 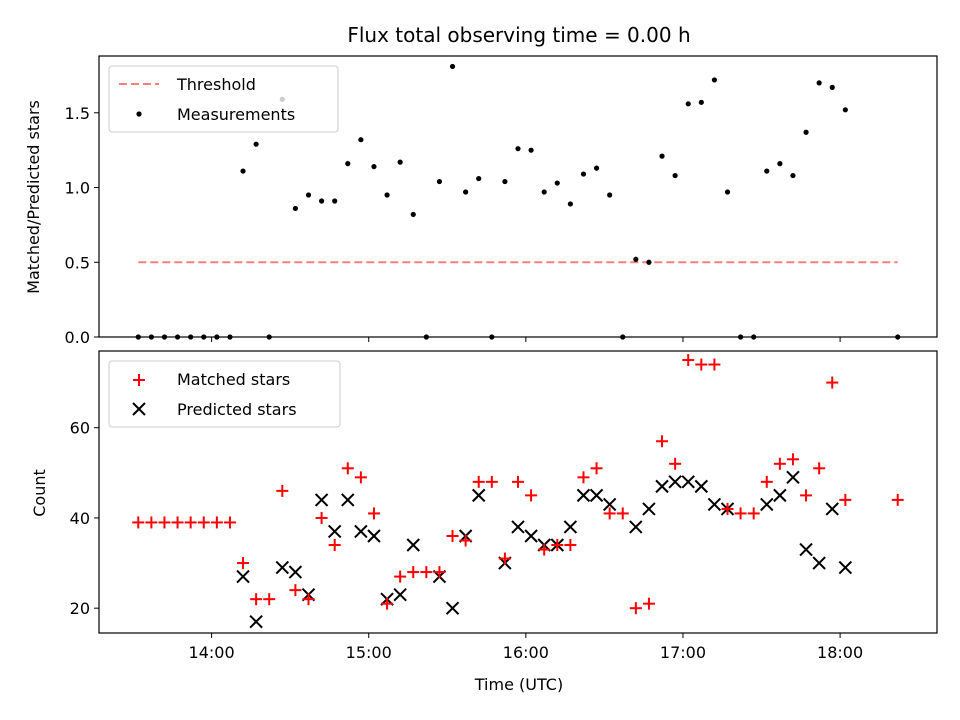 I want to click on x-tick-label: 16:00, so click(x=526, y=652).